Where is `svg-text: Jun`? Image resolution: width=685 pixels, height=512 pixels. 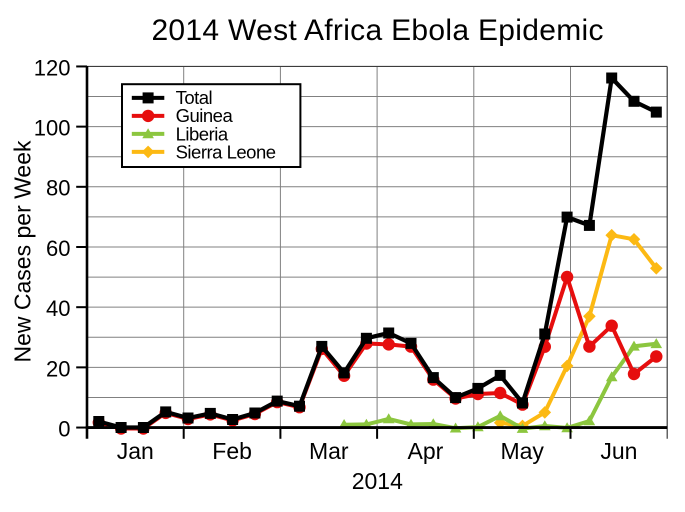
svg-text: Jun is located at coordinates (618, 451).